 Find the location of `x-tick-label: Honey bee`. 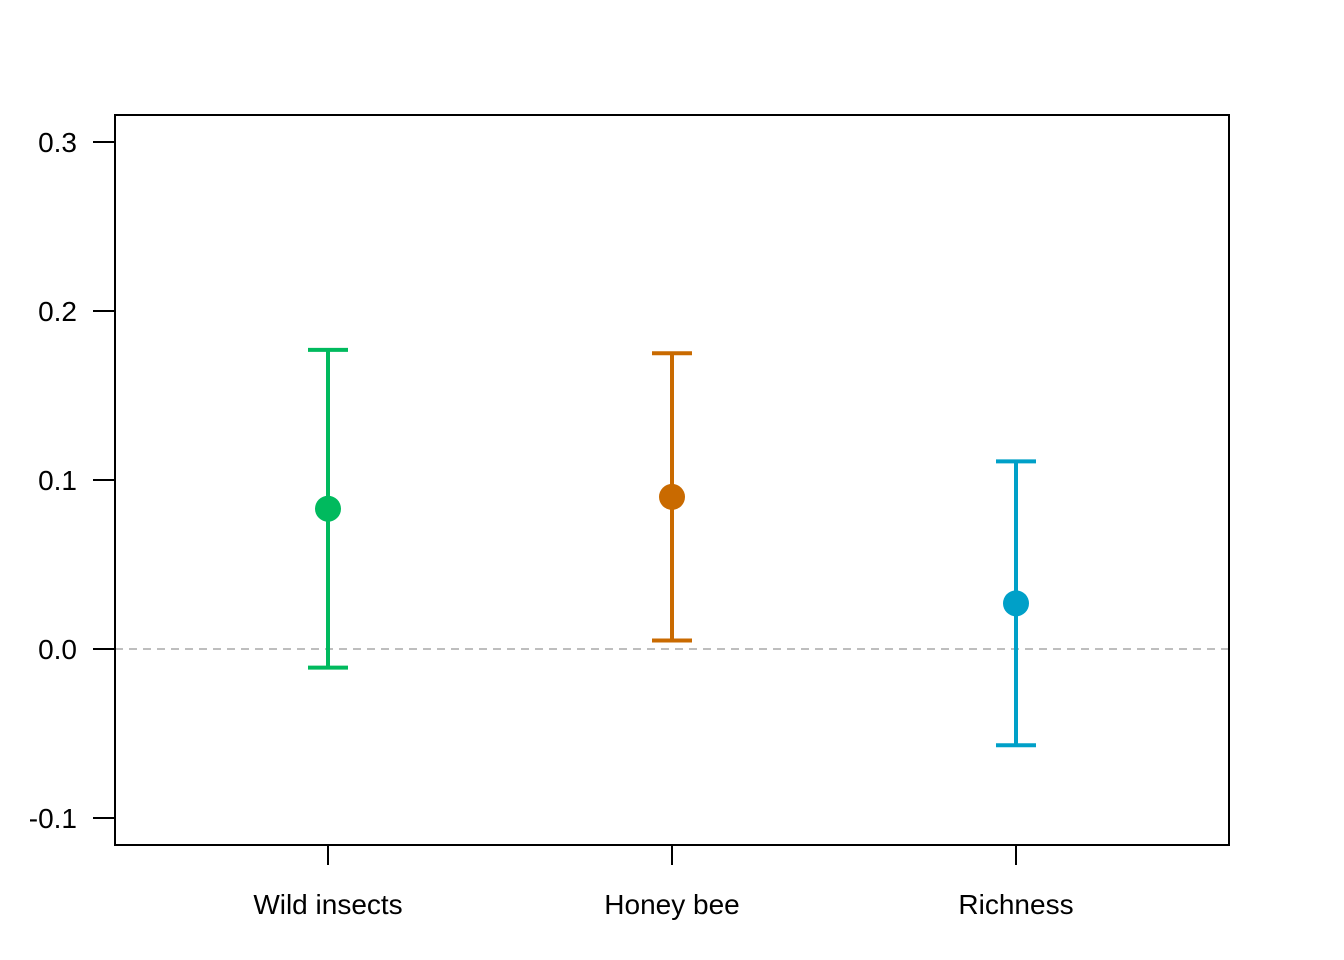

x-tick-label: Honey bee is located at coordinates (671, 904).